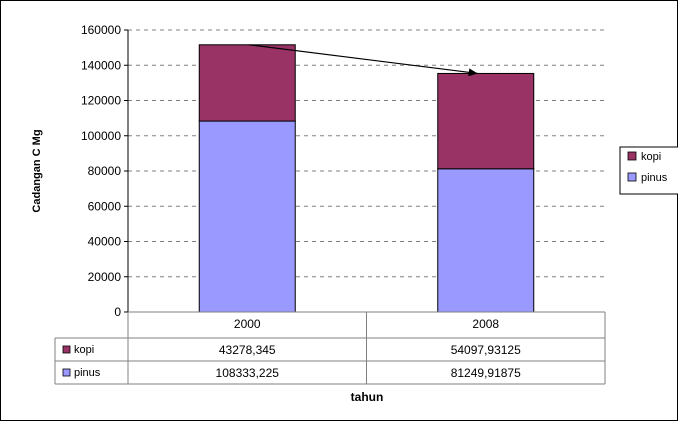 This screenshot has height=426, width=678. What do you see at coordinates (632, 177) in the screenshot?
I see `legend-swatch-pinus` at bounding box center [632, 177].